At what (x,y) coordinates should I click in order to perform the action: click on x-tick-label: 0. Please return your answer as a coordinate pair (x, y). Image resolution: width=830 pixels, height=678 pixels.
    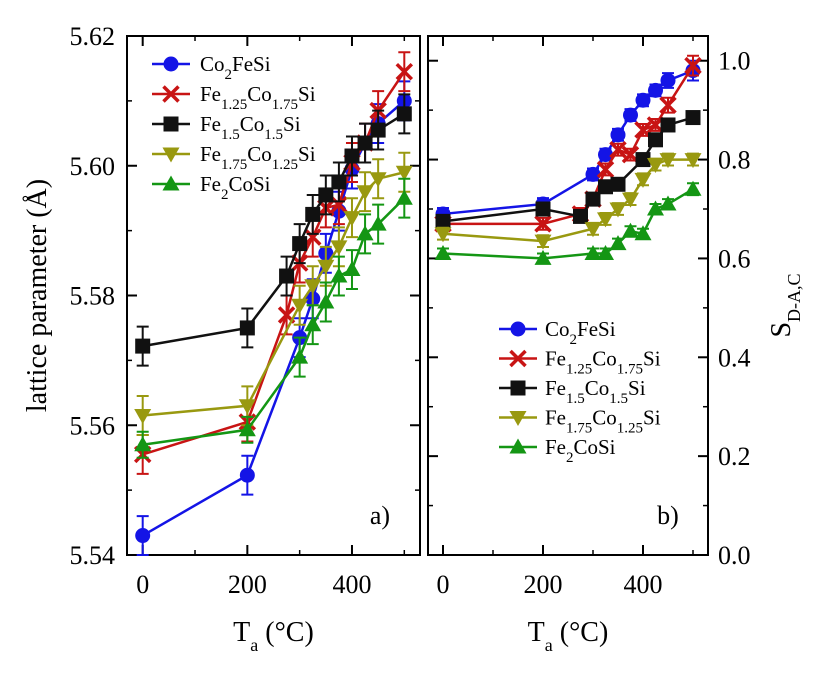
    Looking at the image, I should click on (142, 584).